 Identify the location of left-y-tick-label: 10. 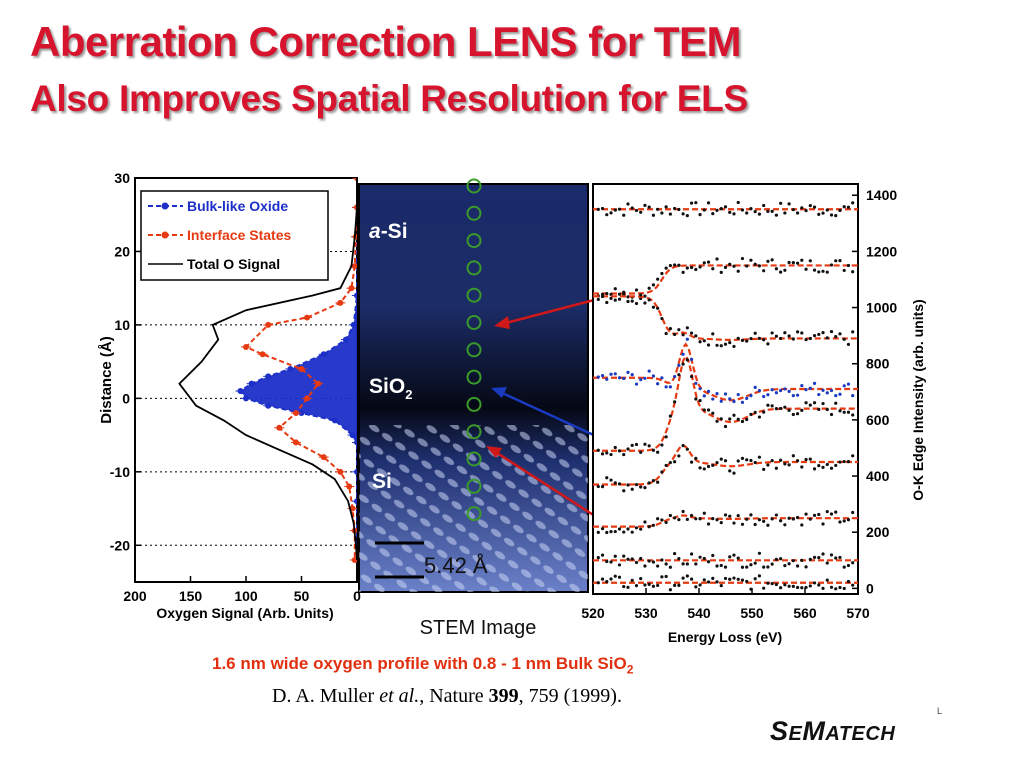
(122, 325).